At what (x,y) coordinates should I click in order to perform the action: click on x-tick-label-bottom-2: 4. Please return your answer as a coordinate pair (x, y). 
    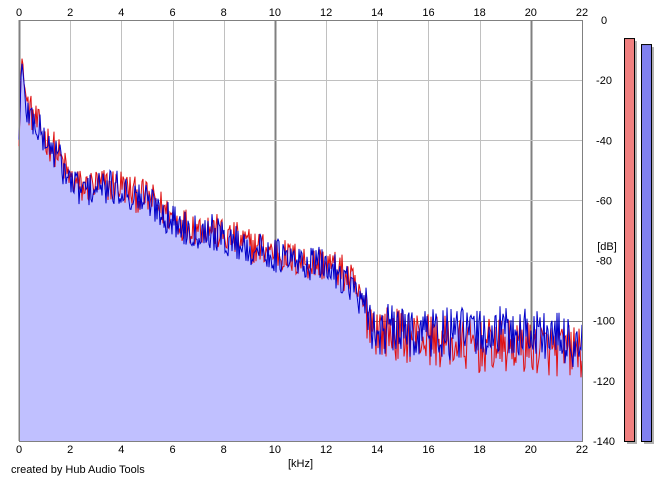
    Looking at the image, I should click on (121, 450).